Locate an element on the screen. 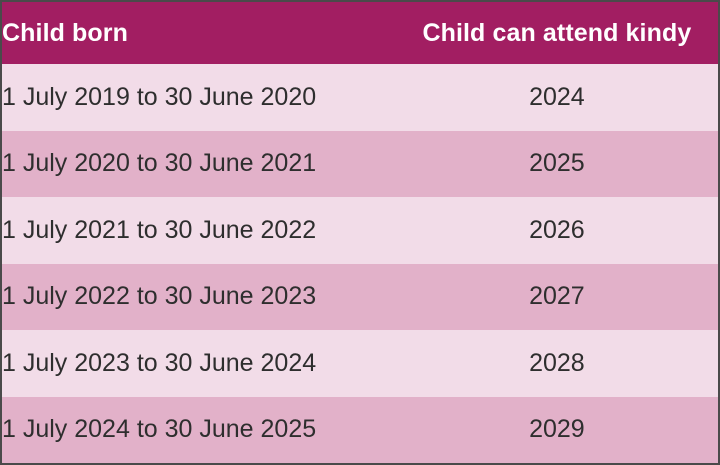 The width and height of the screenshot is (720, 465). cell-attend-year: 2024 is located at coordinates (557, 96).